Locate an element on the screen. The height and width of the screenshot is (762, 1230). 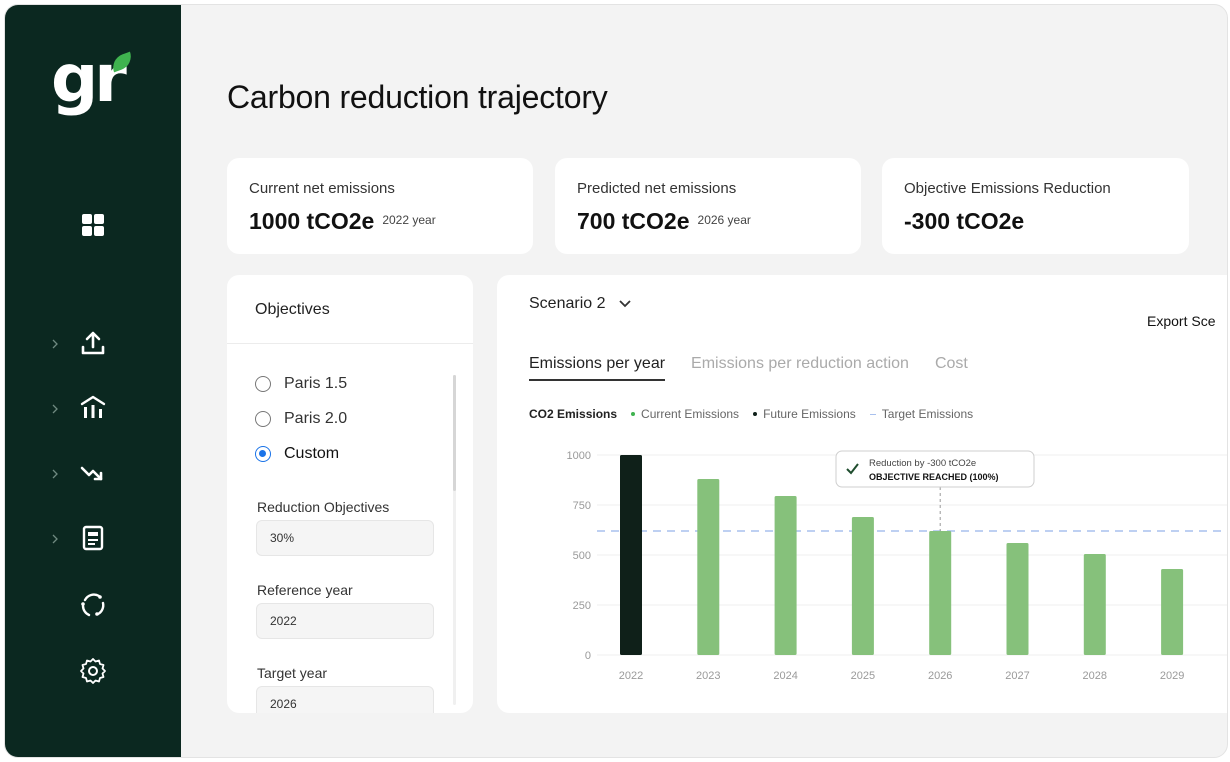
legend-label: Future Emissions is located at coordinates (809, 414).